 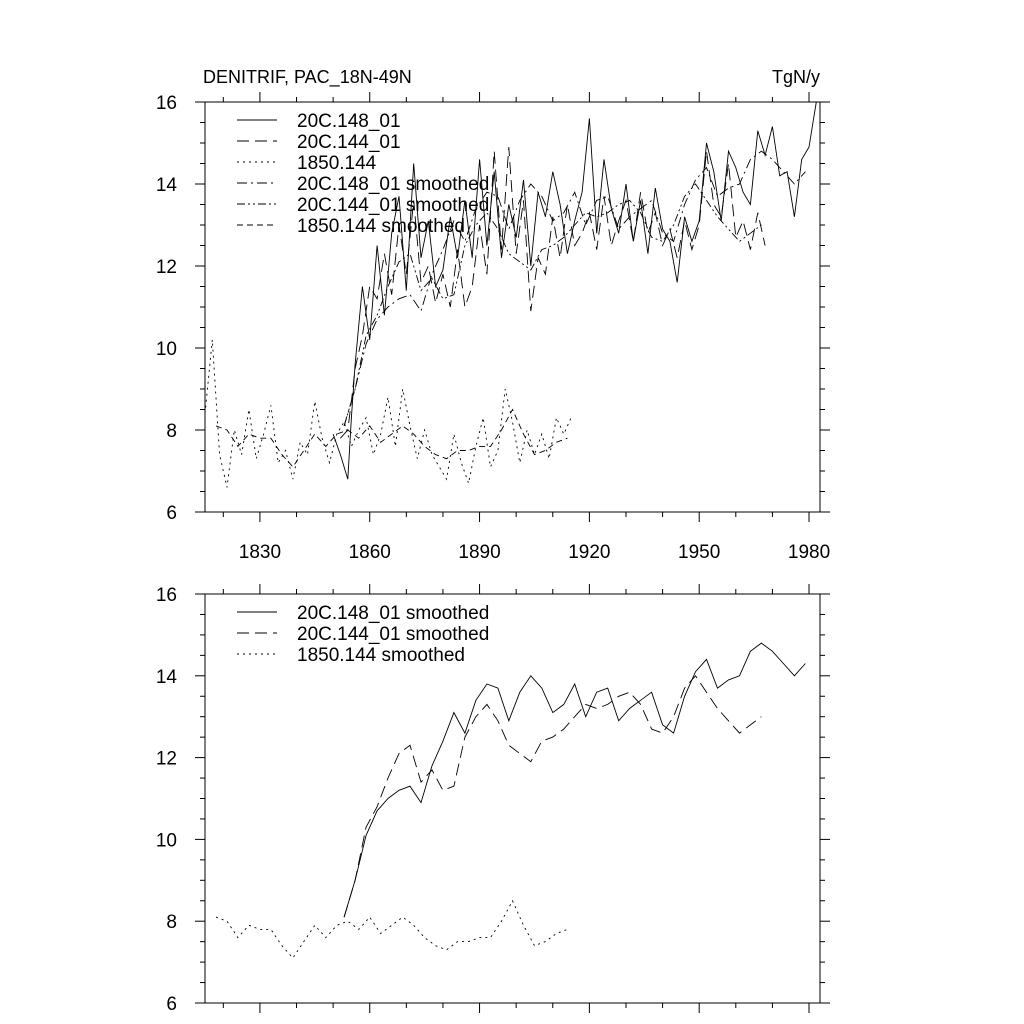 I want to click on top-series-20c-148-01-smoothed, so click(x=574, y=288).